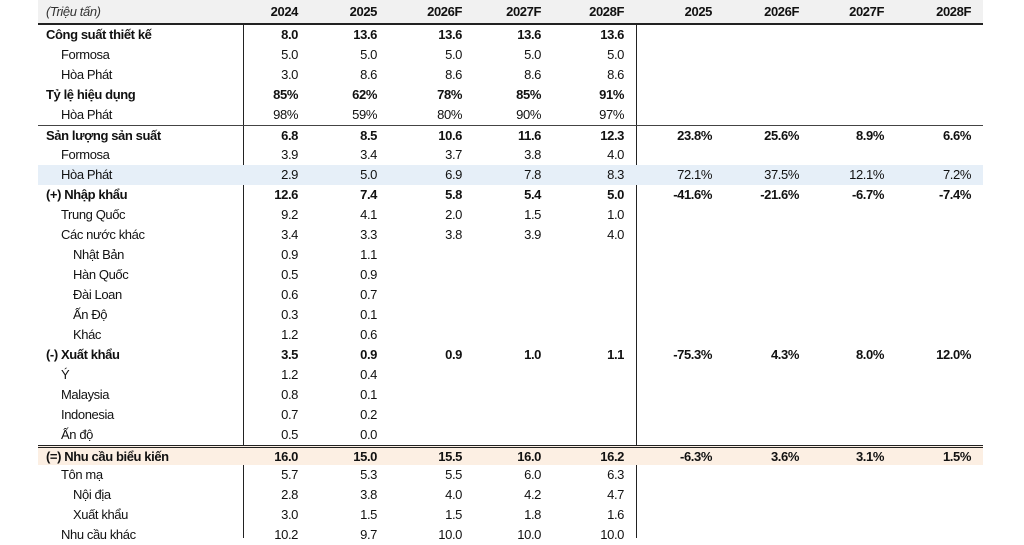 Image resolution: width=1024 pixels, height=545 pixels. I want to click on growth-cell: -6.3%, so click(696, 456).